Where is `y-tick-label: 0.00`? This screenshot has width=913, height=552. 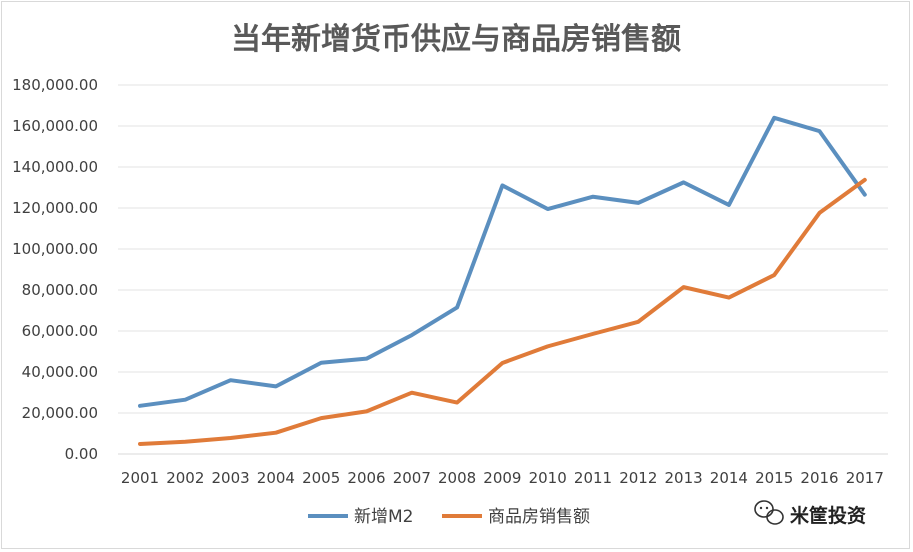 y-tick-label: 0.00 is located at coordinates (81, 454).